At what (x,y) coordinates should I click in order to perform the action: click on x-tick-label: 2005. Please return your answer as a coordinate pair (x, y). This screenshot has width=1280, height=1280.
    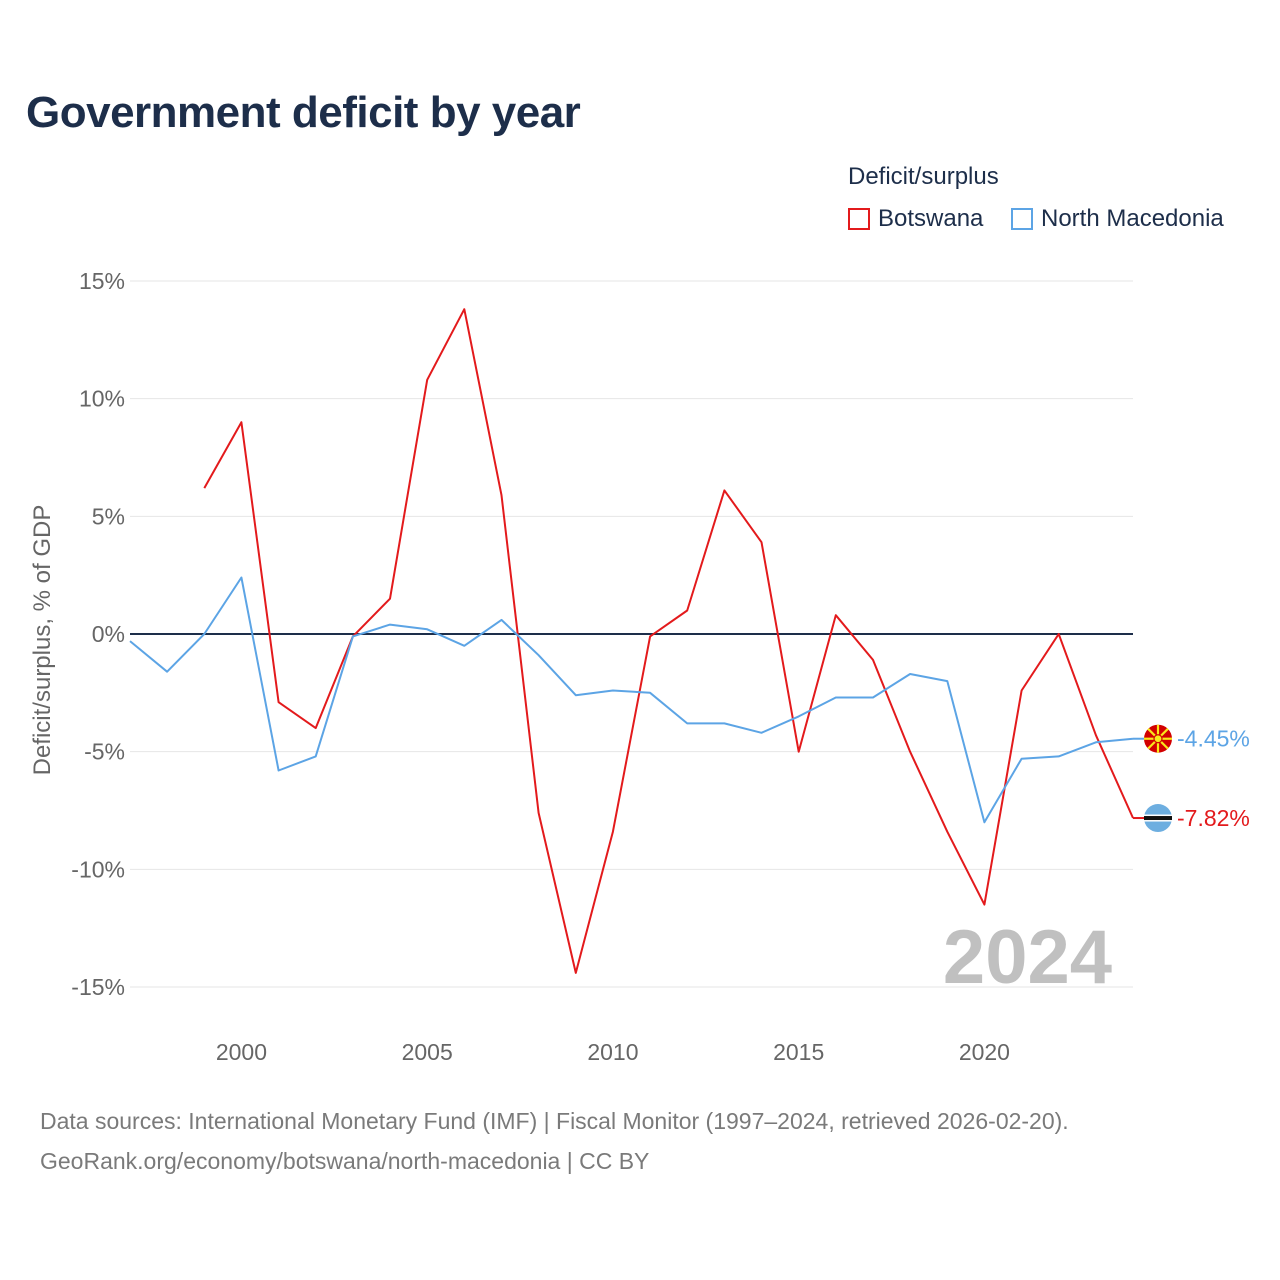
    Looking at the image, I should click on (427, 1052).